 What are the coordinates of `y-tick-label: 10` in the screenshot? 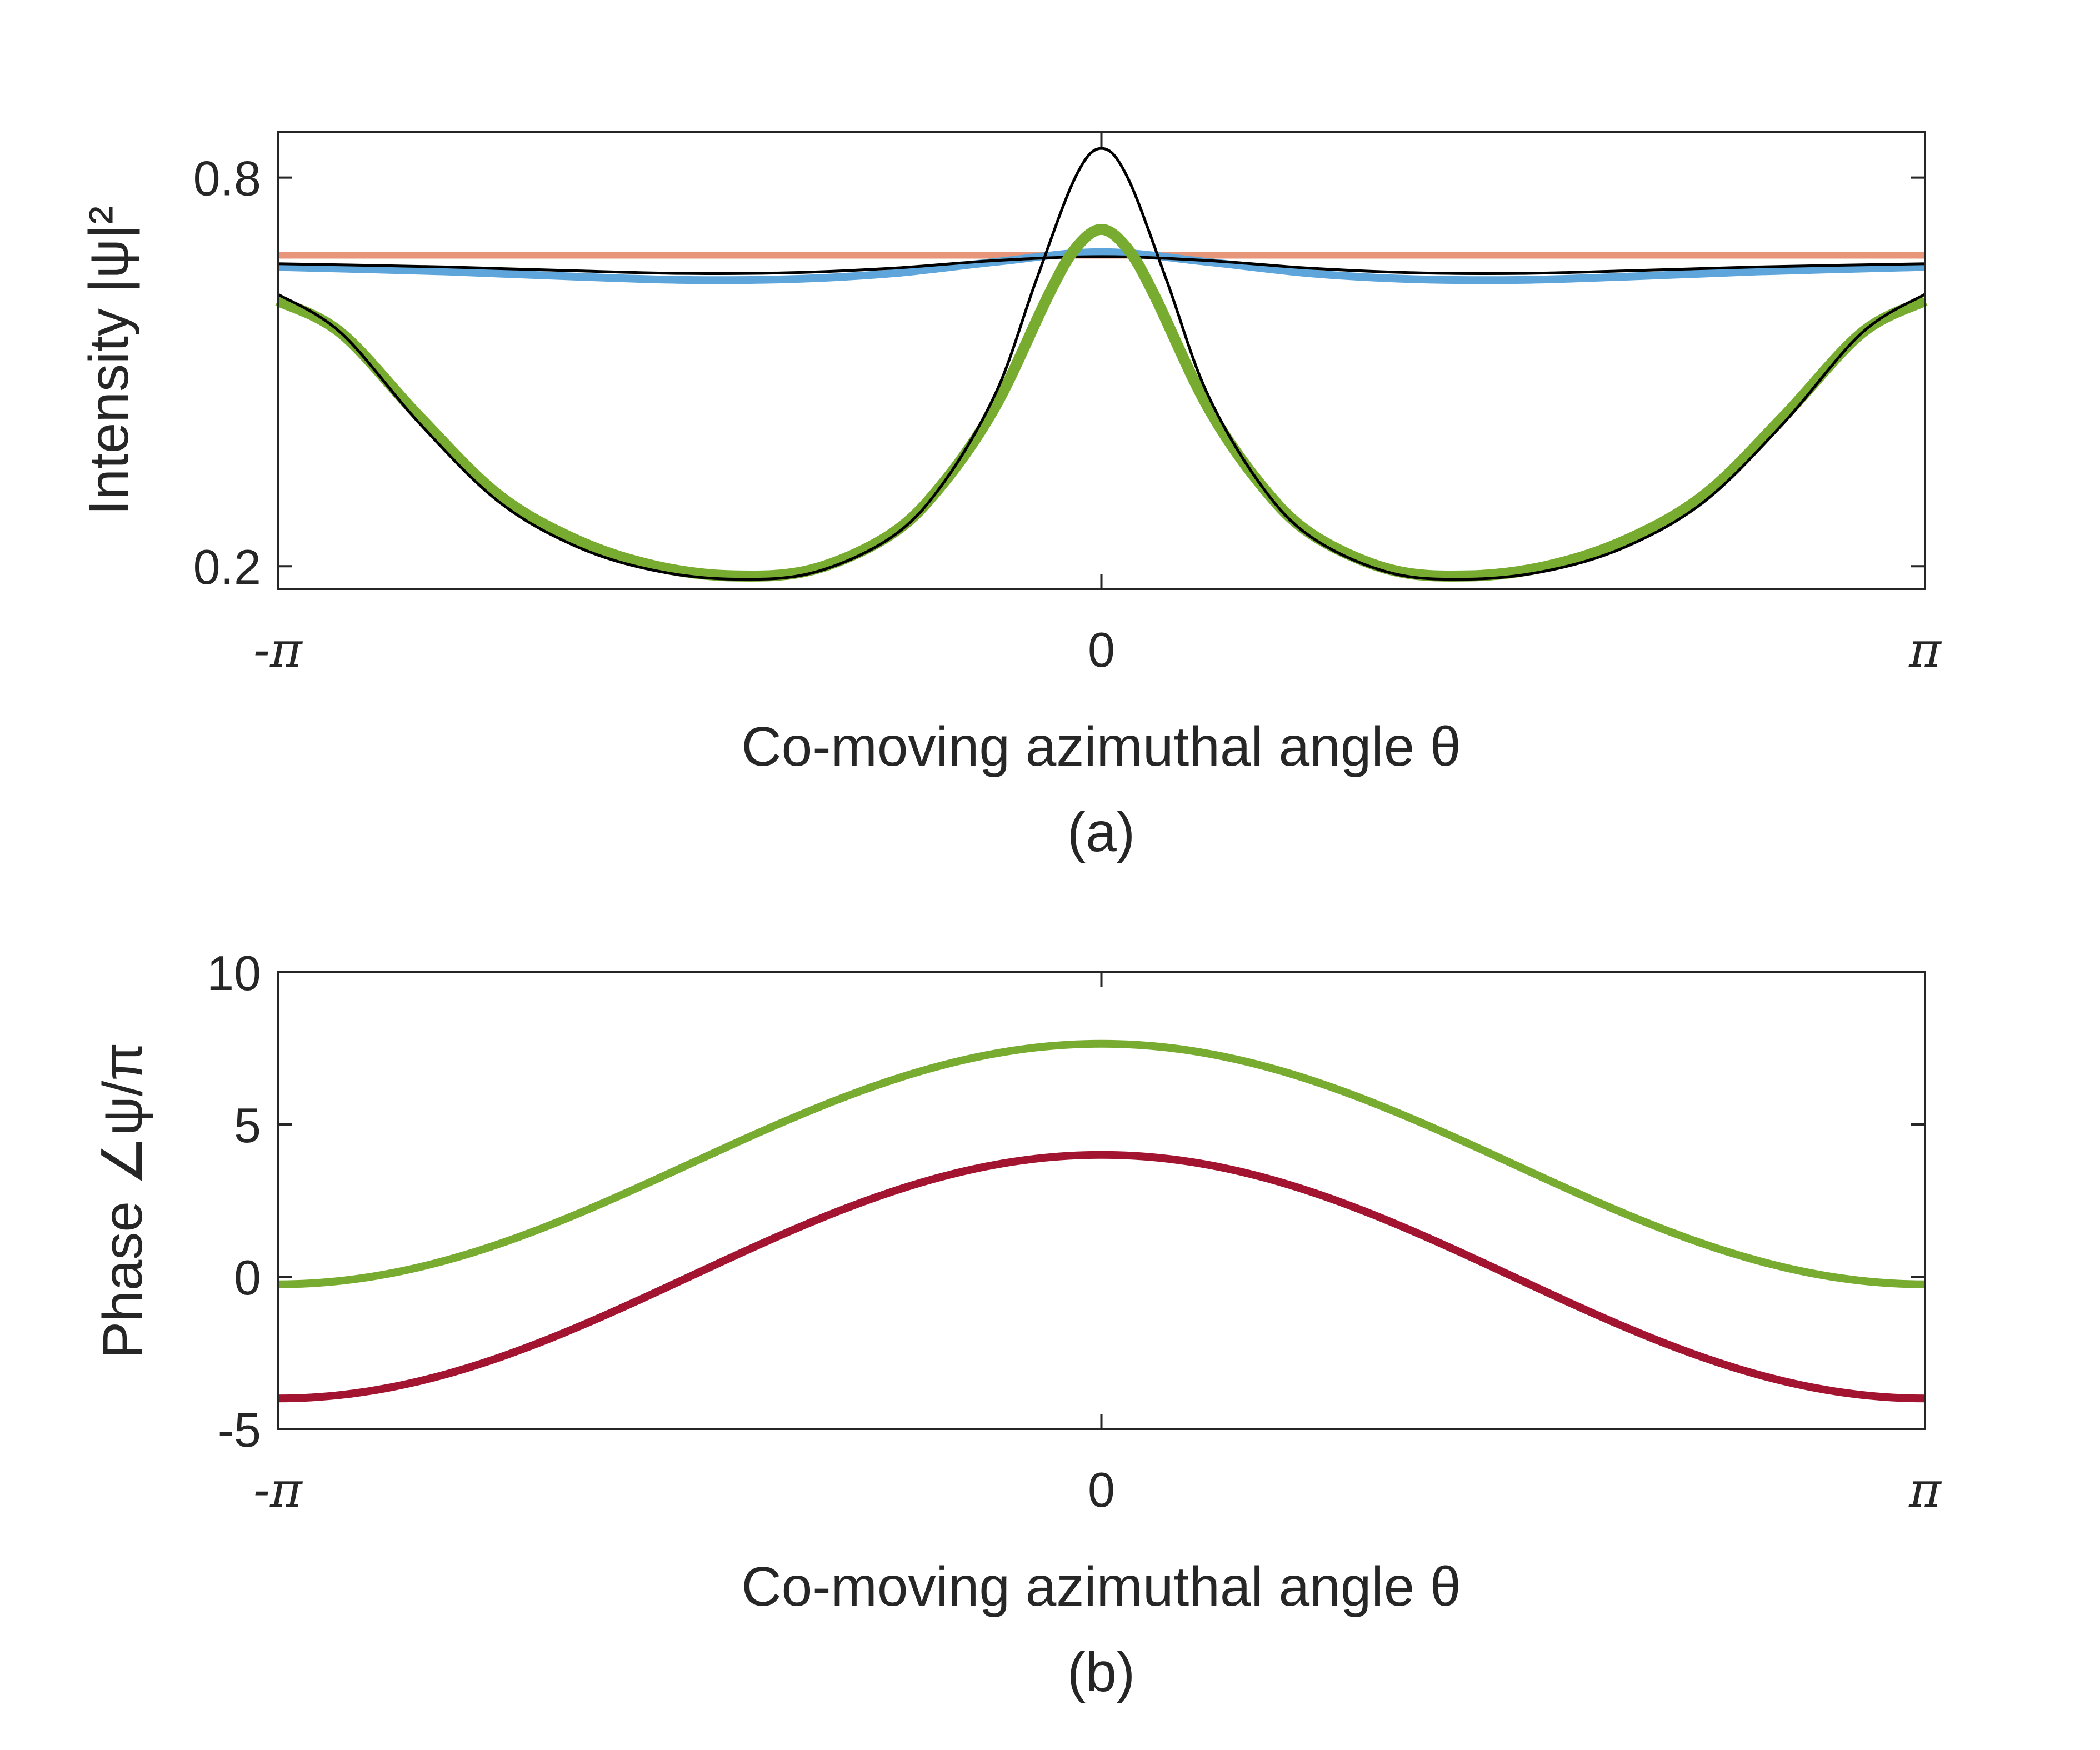 It's located at (234, 973).